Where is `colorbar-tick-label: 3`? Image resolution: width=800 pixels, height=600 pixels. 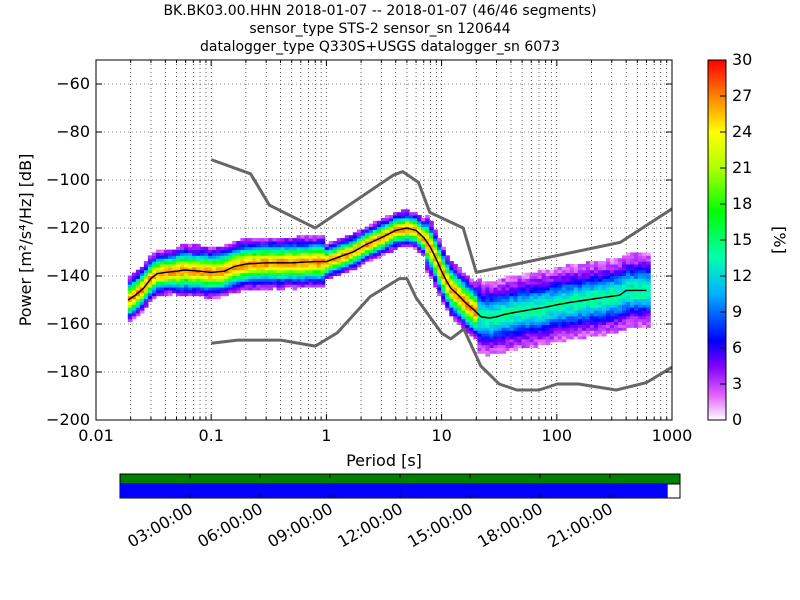 colorbar-tick-label: 3 is located at coordinates (737, 383).